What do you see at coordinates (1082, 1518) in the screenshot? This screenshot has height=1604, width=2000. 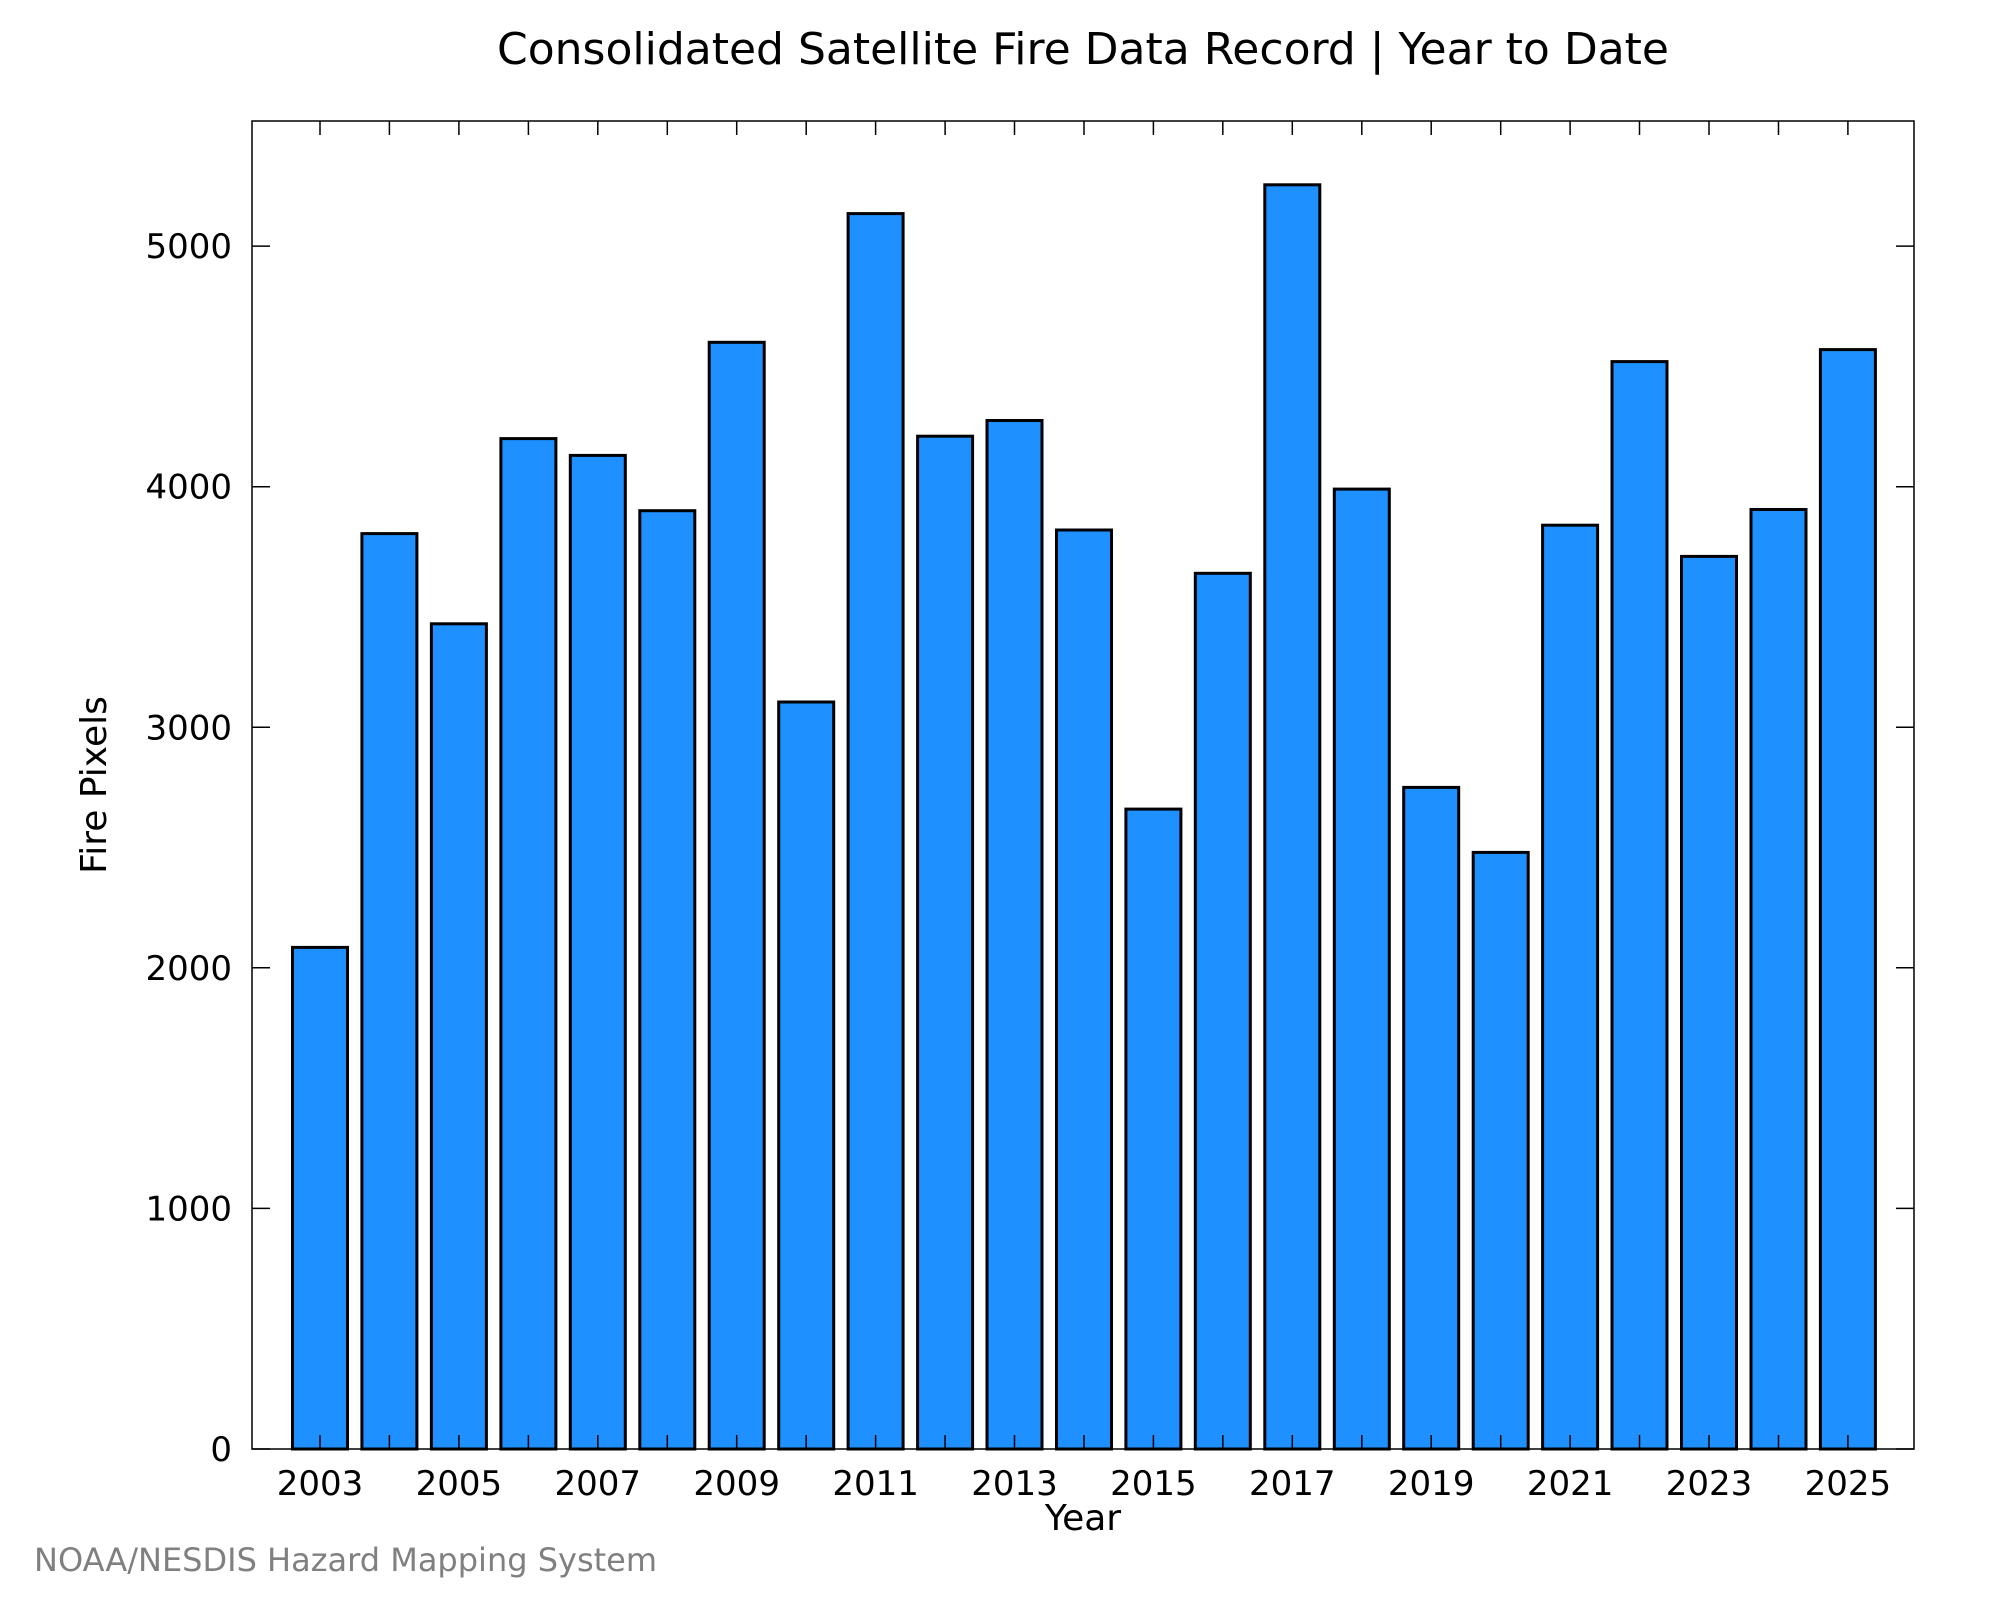 I see `x-axis-label: Year` at bounding box center [1082, 1518].